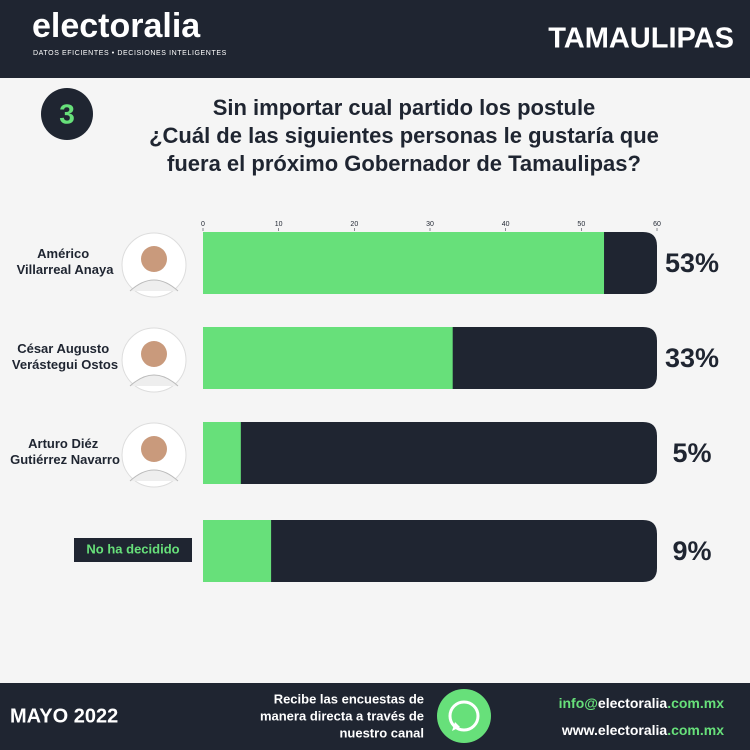 This screenshot has height=750, width=750. I want to click on email-part: info@, so click(578, 703).